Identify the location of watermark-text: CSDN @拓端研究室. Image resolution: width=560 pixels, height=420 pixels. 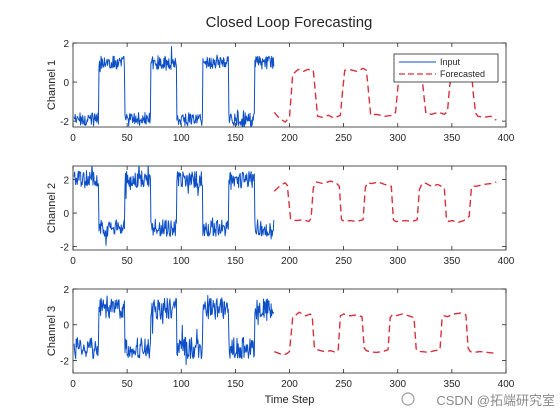
(495, 400).